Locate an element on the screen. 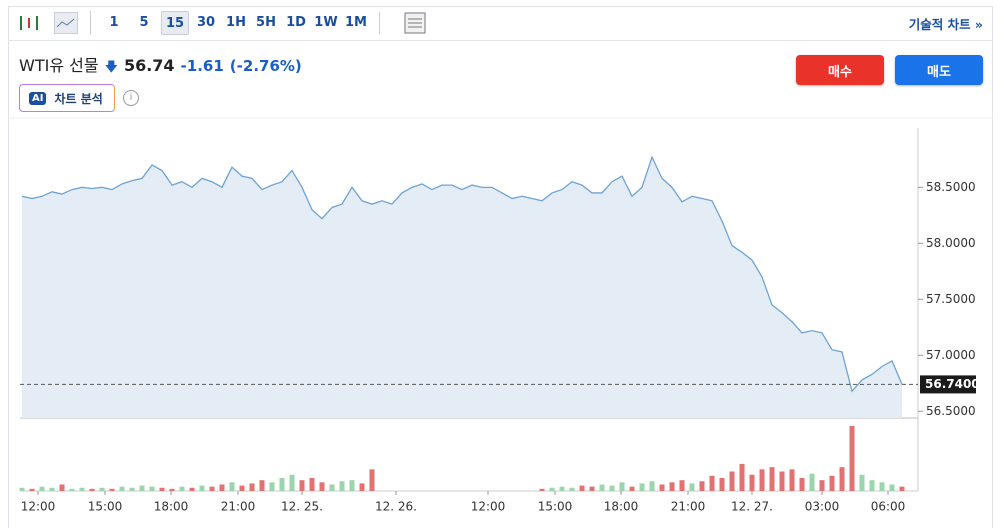 This screenshot has width=1002, height=529. interval: 5 is located at coordinates (144, 22).